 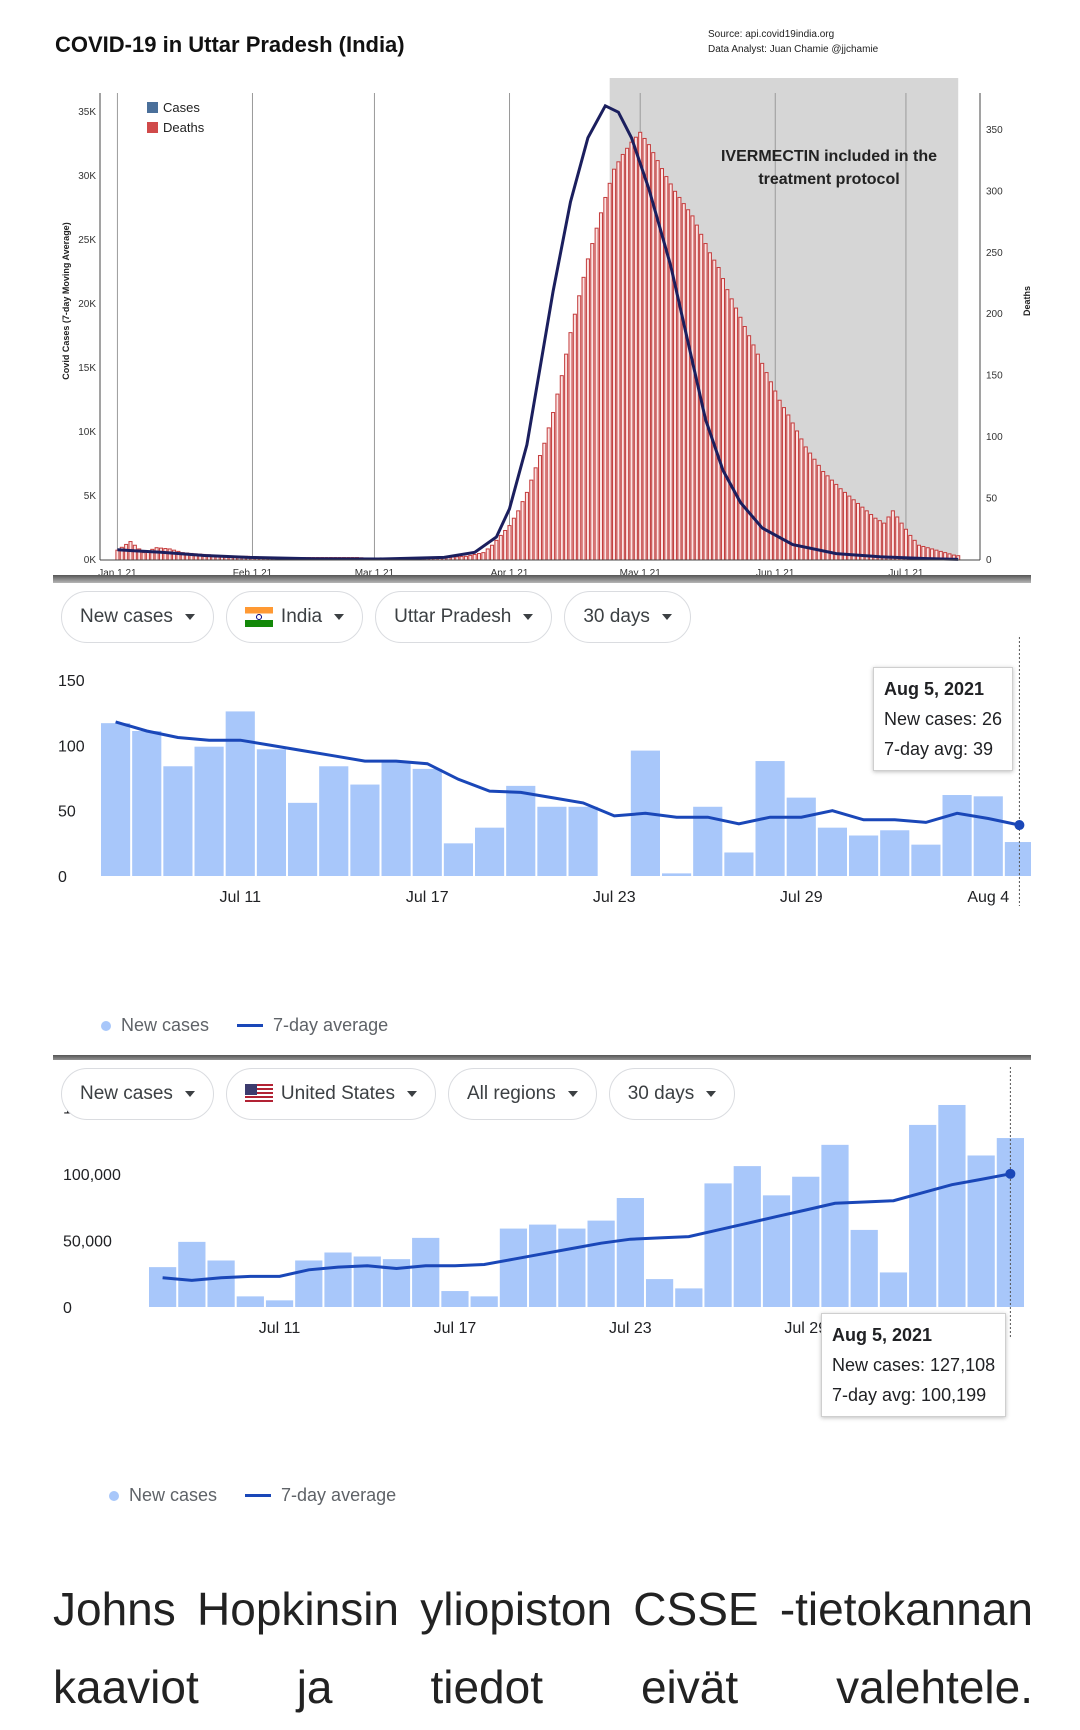 What do you see at coordinates (661, 1093) in the screenshot?
I see `filter-chip-label: 30 days` at bounding box center [661, 1093].